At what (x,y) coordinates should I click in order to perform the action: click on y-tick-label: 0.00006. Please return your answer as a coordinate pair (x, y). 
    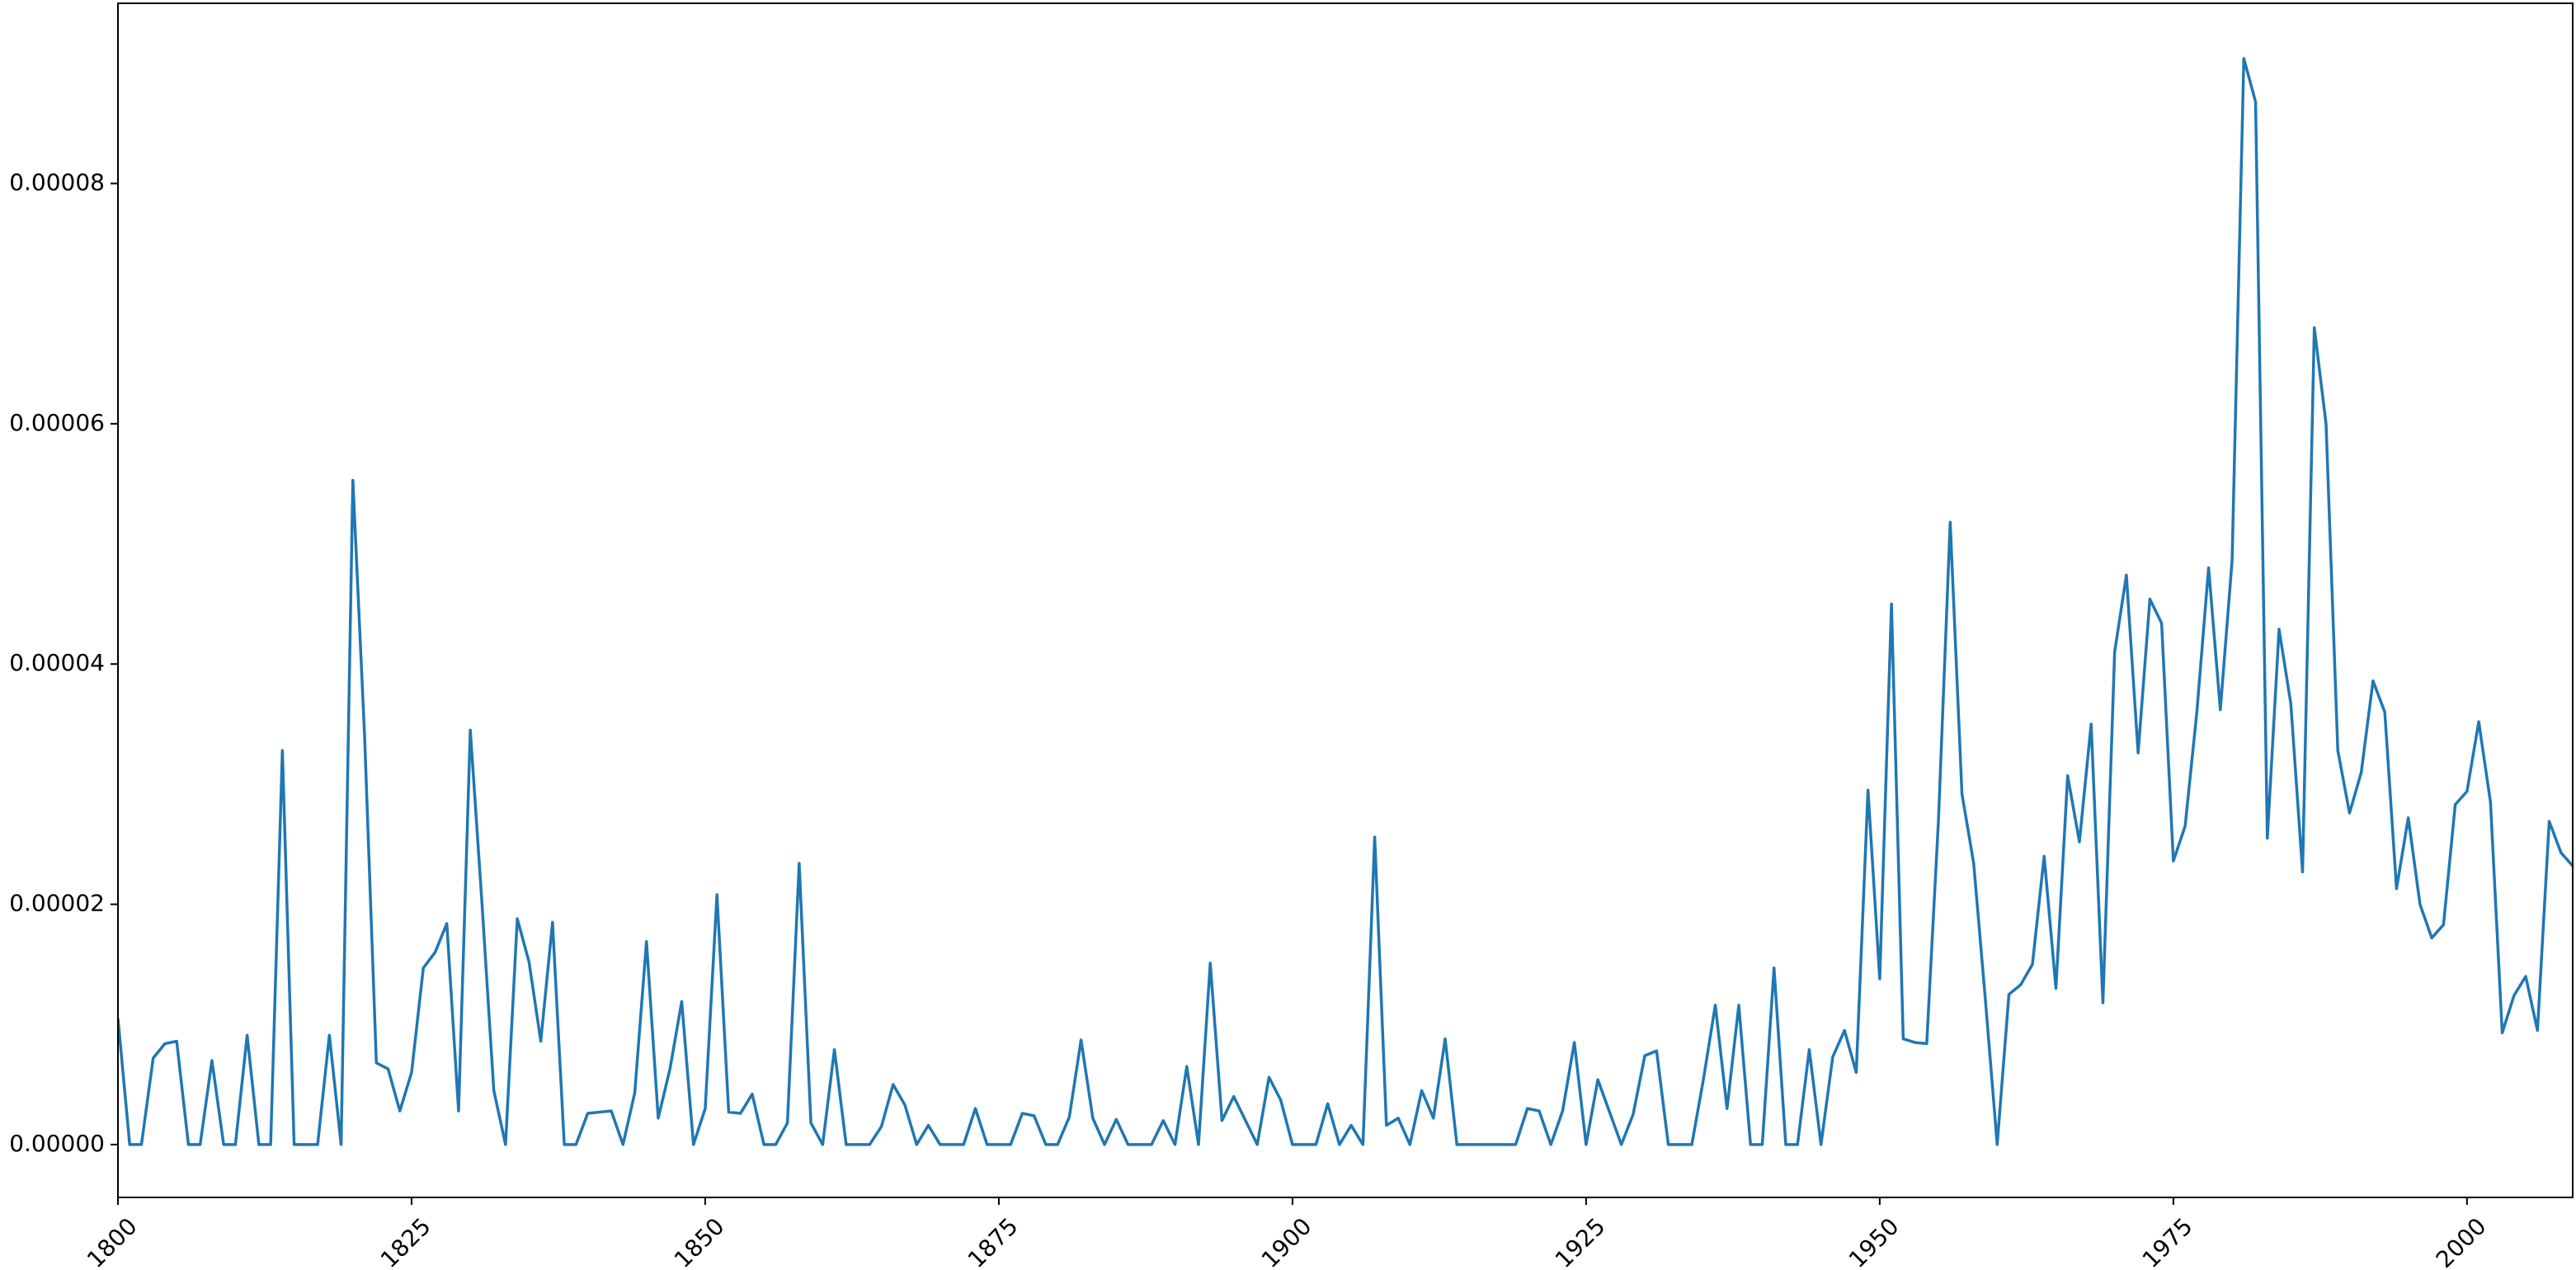
    Looking at the image, I should click on (57, 423).